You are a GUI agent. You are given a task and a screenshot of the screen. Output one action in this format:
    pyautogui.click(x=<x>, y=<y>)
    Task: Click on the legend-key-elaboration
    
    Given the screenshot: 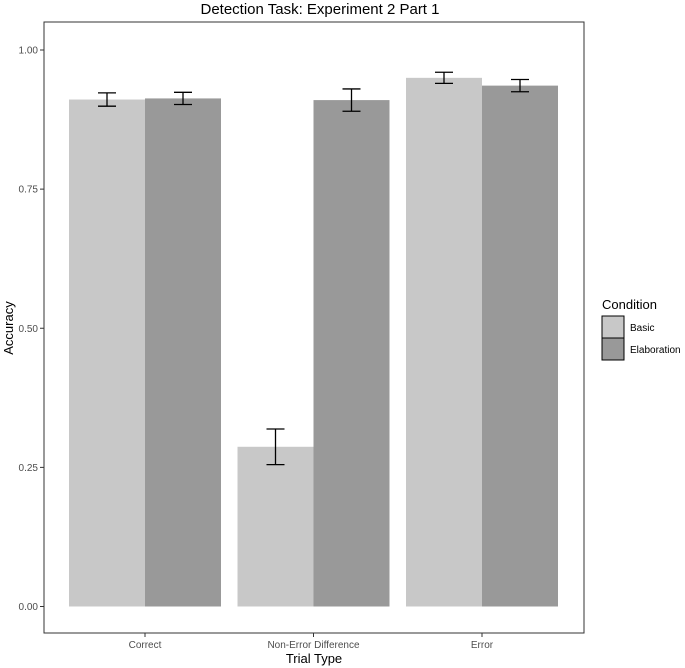 What is the action you would take?
    pyautogui.click(x=613, y=349)
    